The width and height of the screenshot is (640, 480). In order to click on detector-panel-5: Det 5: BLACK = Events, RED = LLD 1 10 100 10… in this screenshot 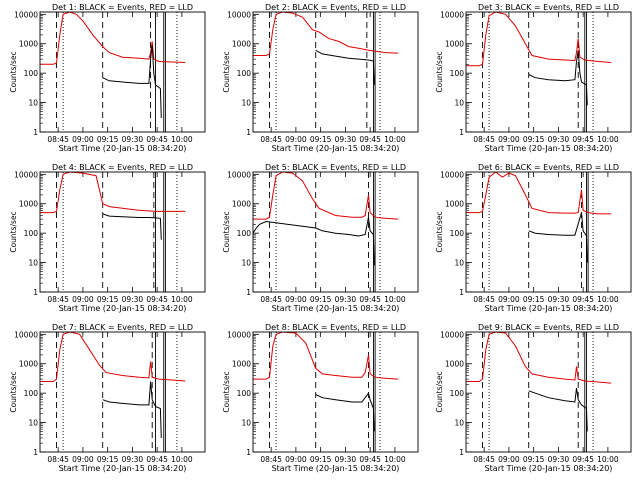, I will do `click(320, 238)`.